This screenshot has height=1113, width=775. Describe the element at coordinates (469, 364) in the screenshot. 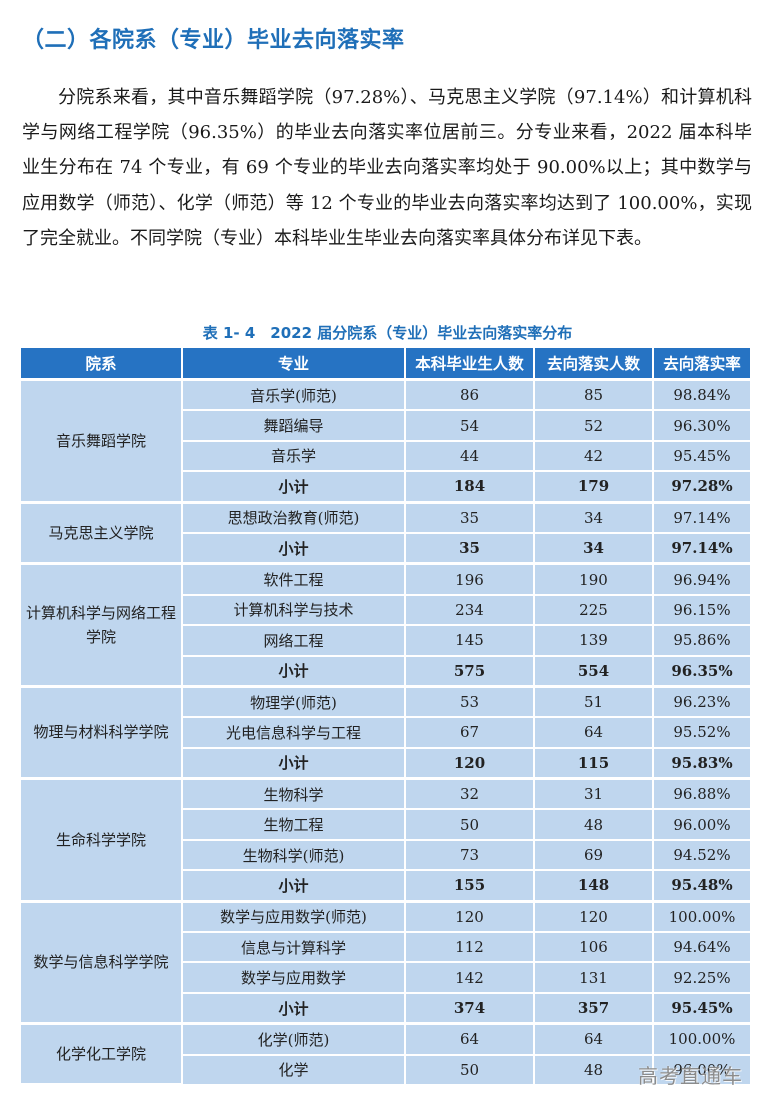

I see `header-grads: 本科毕业生人数` at that location.